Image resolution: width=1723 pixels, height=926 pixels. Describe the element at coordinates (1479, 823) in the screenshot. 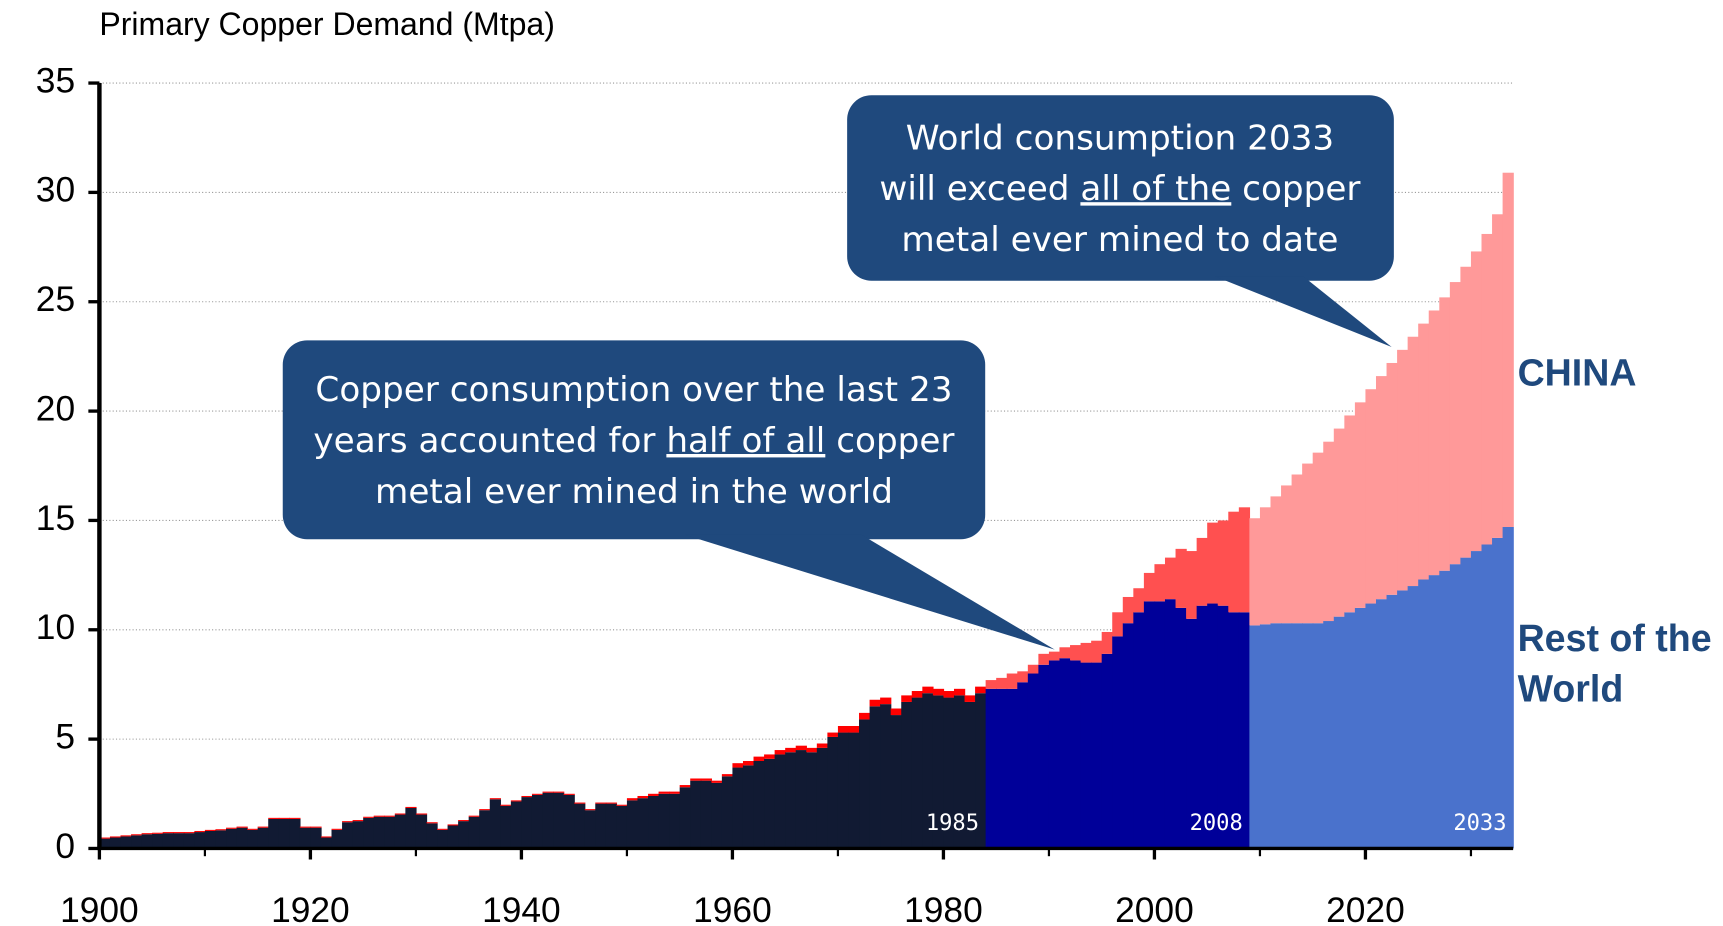

I see `period-label: 2033` at that location.